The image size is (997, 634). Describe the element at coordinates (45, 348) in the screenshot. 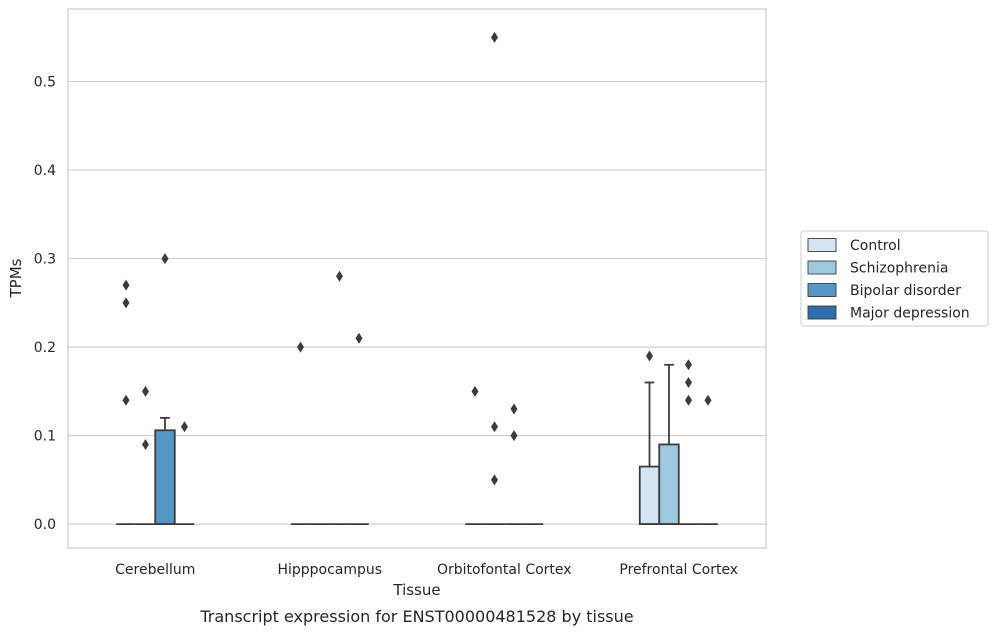

I see `y-tick-label: 0.2` at that location.